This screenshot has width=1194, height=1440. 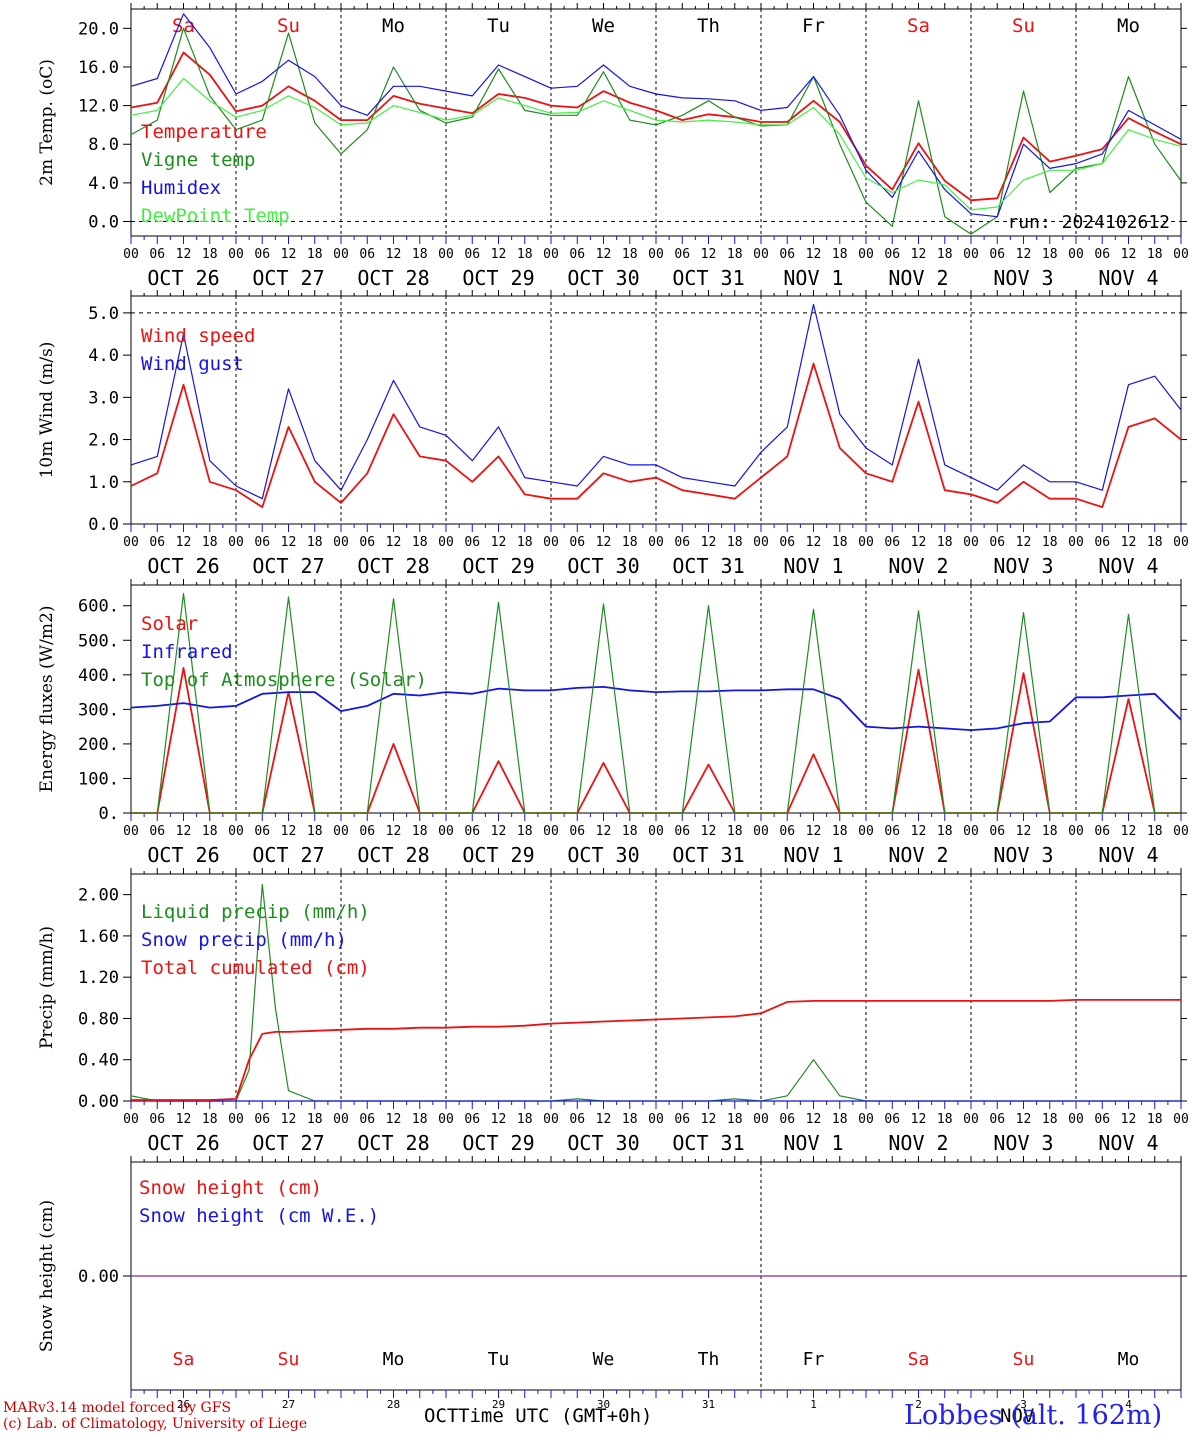 What do you see at coordinates (708, 26) in the screenshot?
I see `weekday-label: Th` at bounding box center [708, 26].